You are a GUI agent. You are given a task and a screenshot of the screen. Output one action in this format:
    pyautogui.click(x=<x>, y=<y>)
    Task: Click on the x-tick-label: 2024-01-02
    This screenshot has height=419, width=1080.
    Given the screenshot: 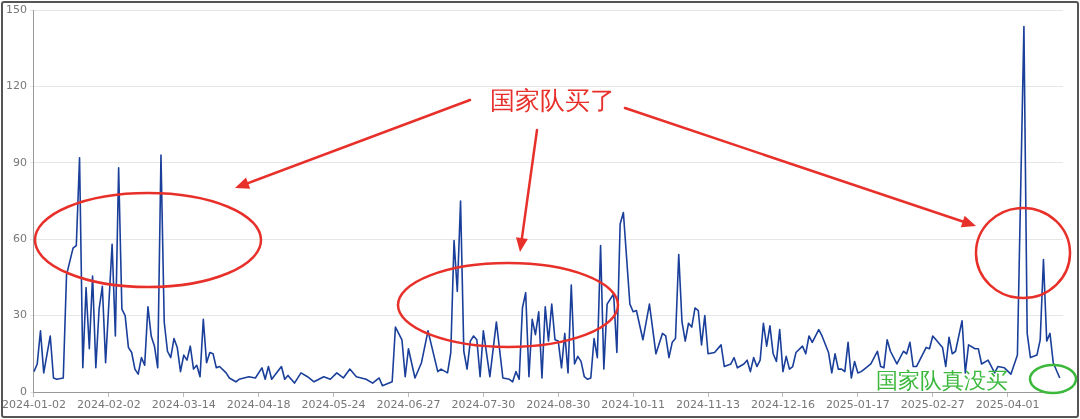 What is the action you would take?
    pyautogui.click(x=33, y=405)
    